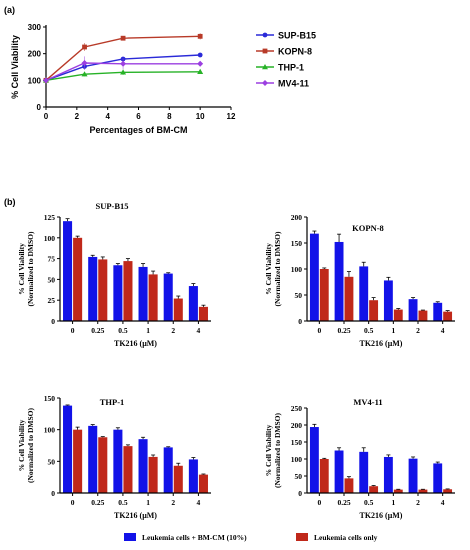 The image size is (470, 550). I want to click on legend-swatch-bm-cm, so click(130, 537).